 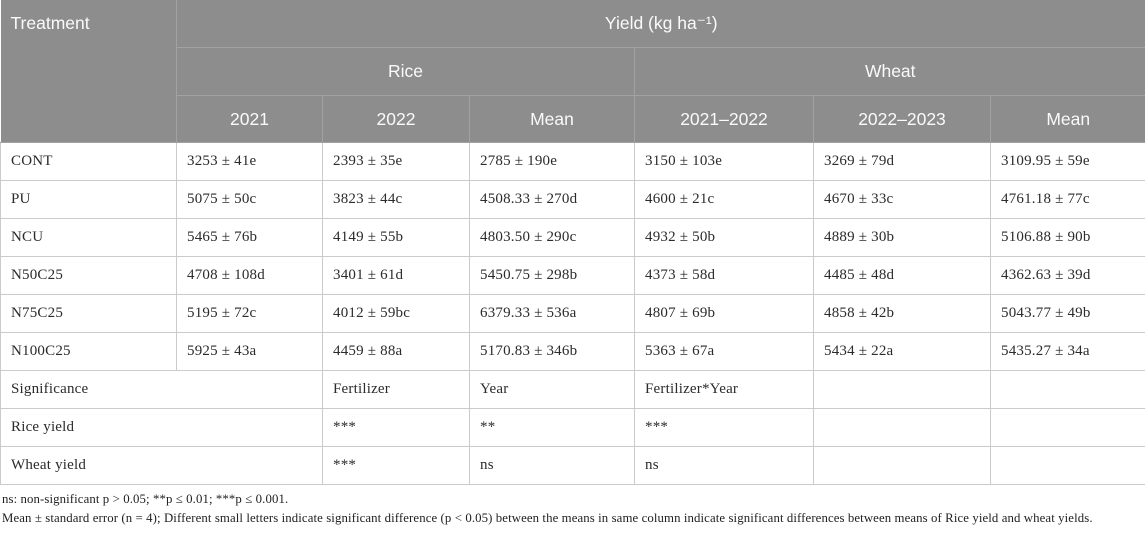 What do you see at coordinates (889, 71) in the screenshot?
I see `col-header-wheat: Wheat` at bounding box center [889, 71].